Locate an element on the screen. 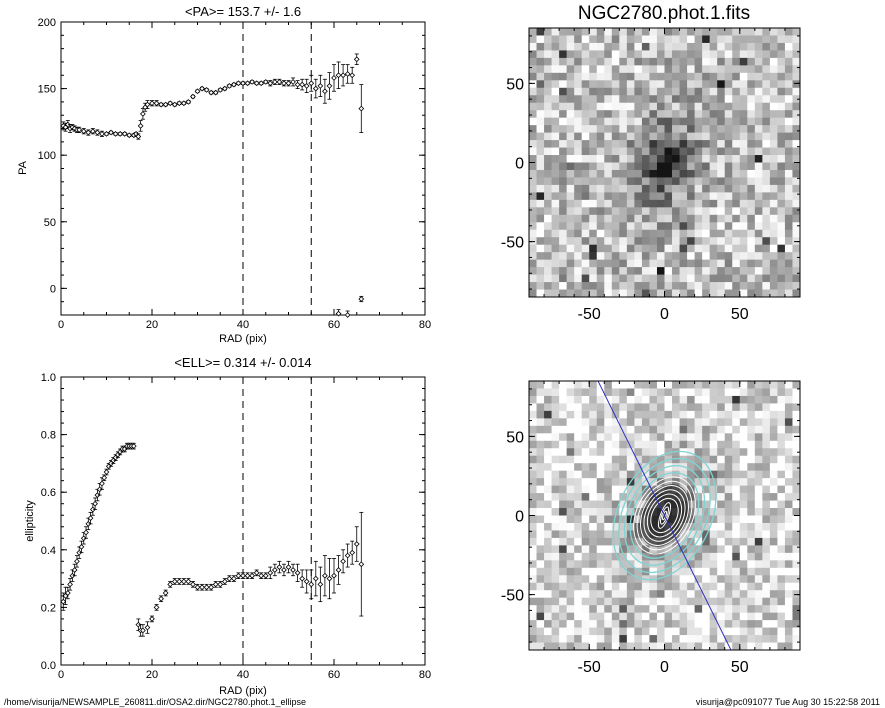 This screenshot has width=885, height=708. inner-isophote-contour is located at coordinates (664, 515).